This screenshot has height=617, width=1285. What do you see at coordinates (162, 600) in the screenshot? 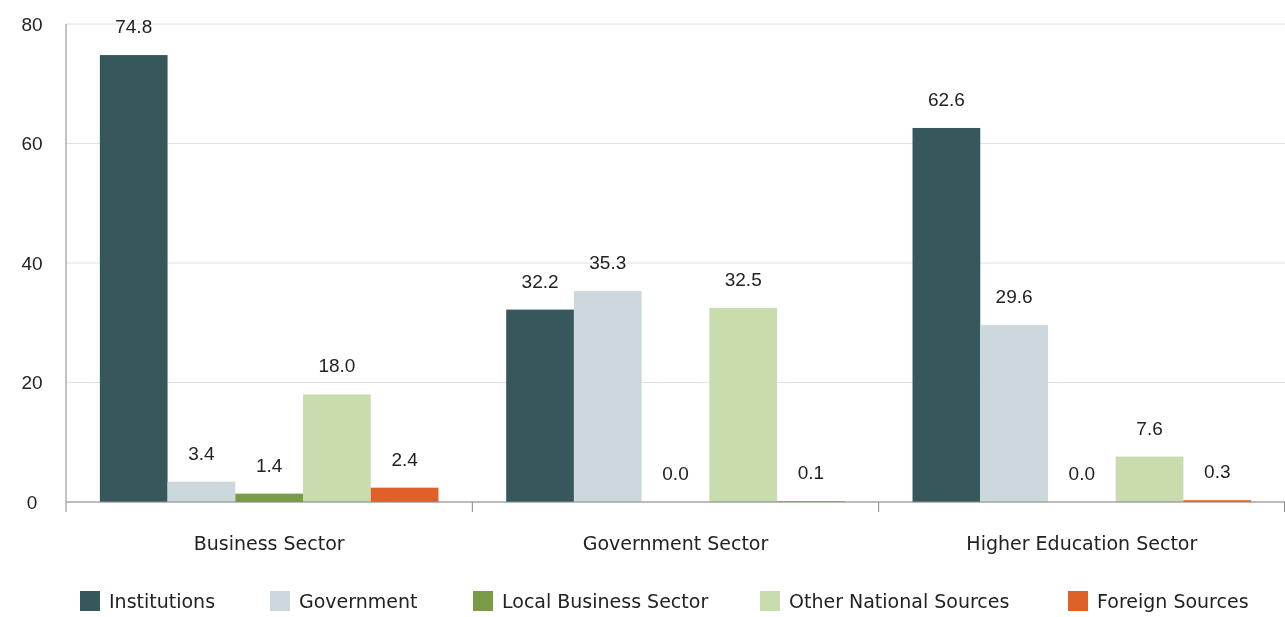
I see `legend-label: Institutions` at bounding box center [162, 600].